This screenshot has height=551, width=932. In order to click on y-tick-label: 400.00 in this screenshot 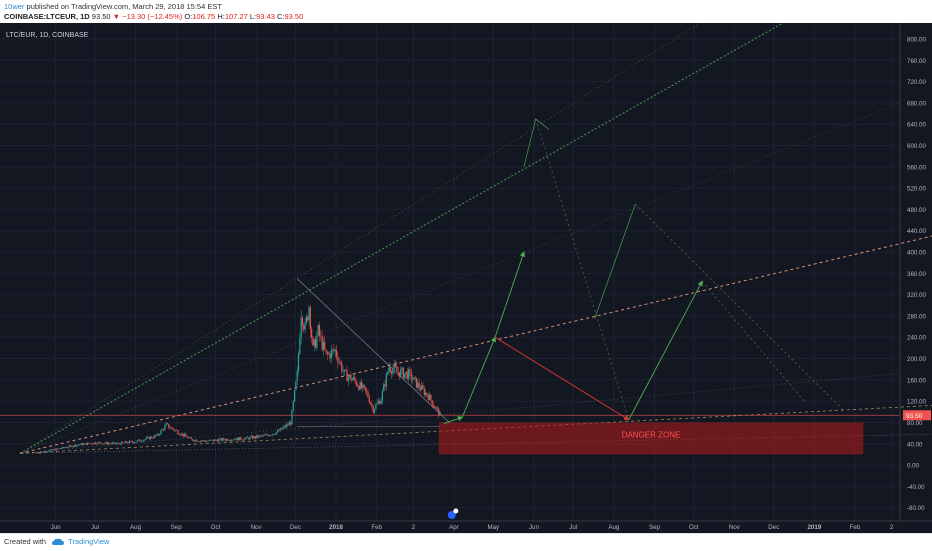, I will do `click(916, 253)`.